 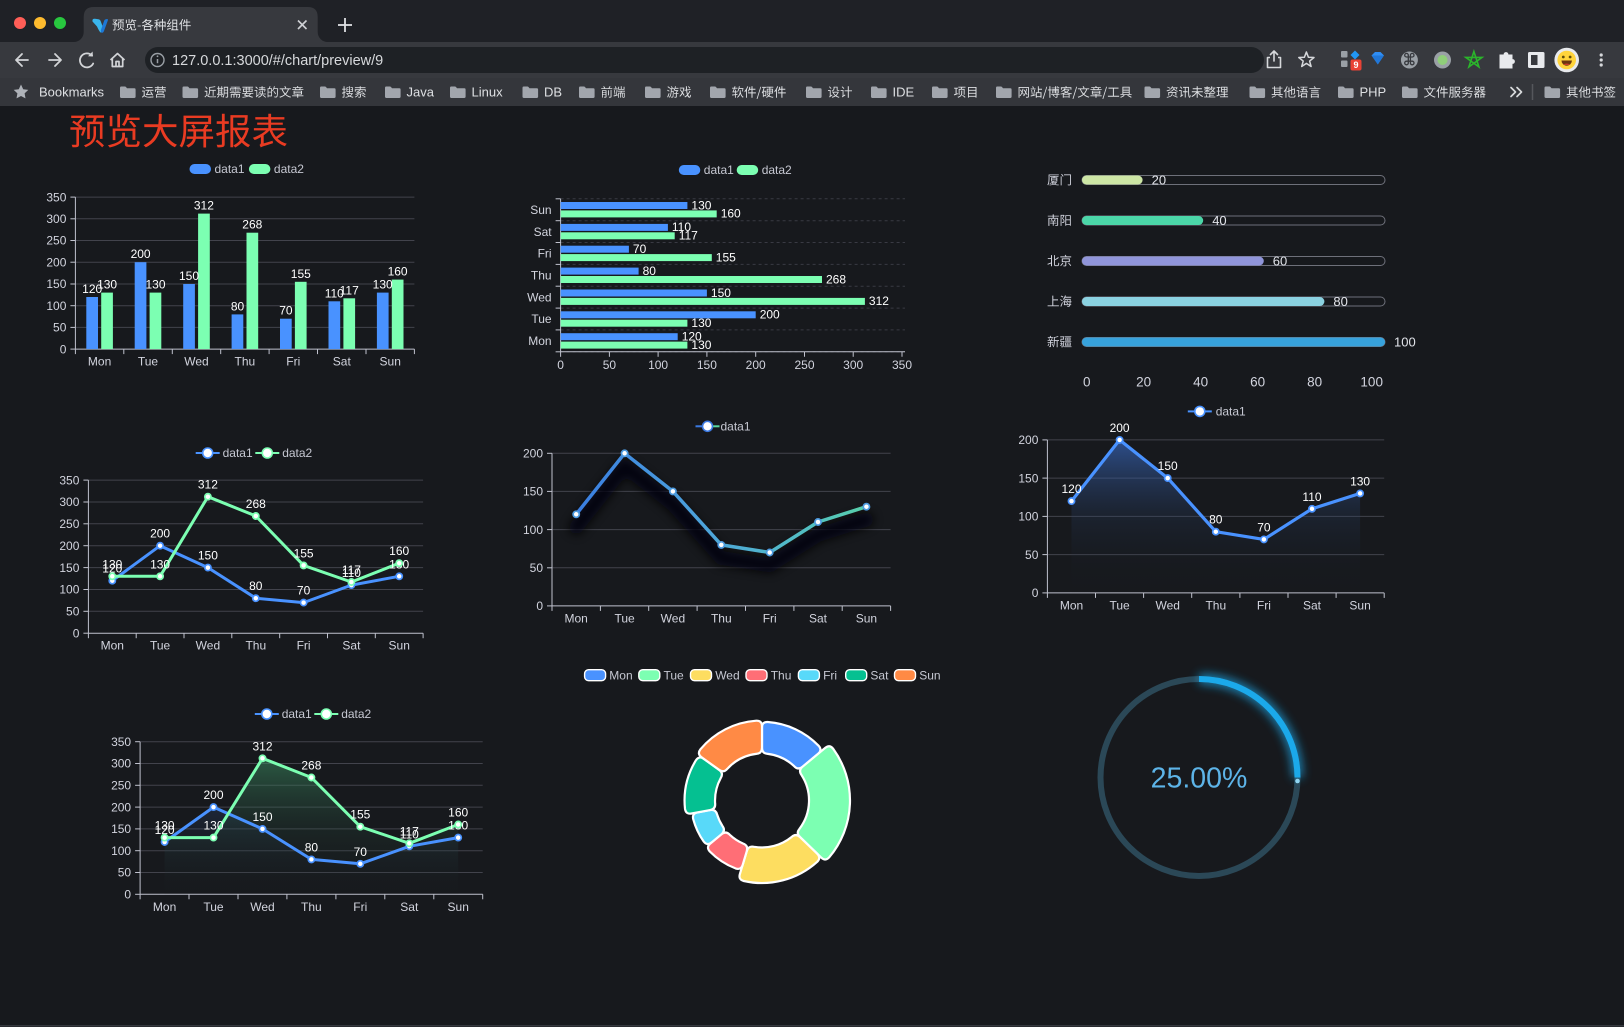 I want to click on svg-text: data2, so click(x=289, y=169).